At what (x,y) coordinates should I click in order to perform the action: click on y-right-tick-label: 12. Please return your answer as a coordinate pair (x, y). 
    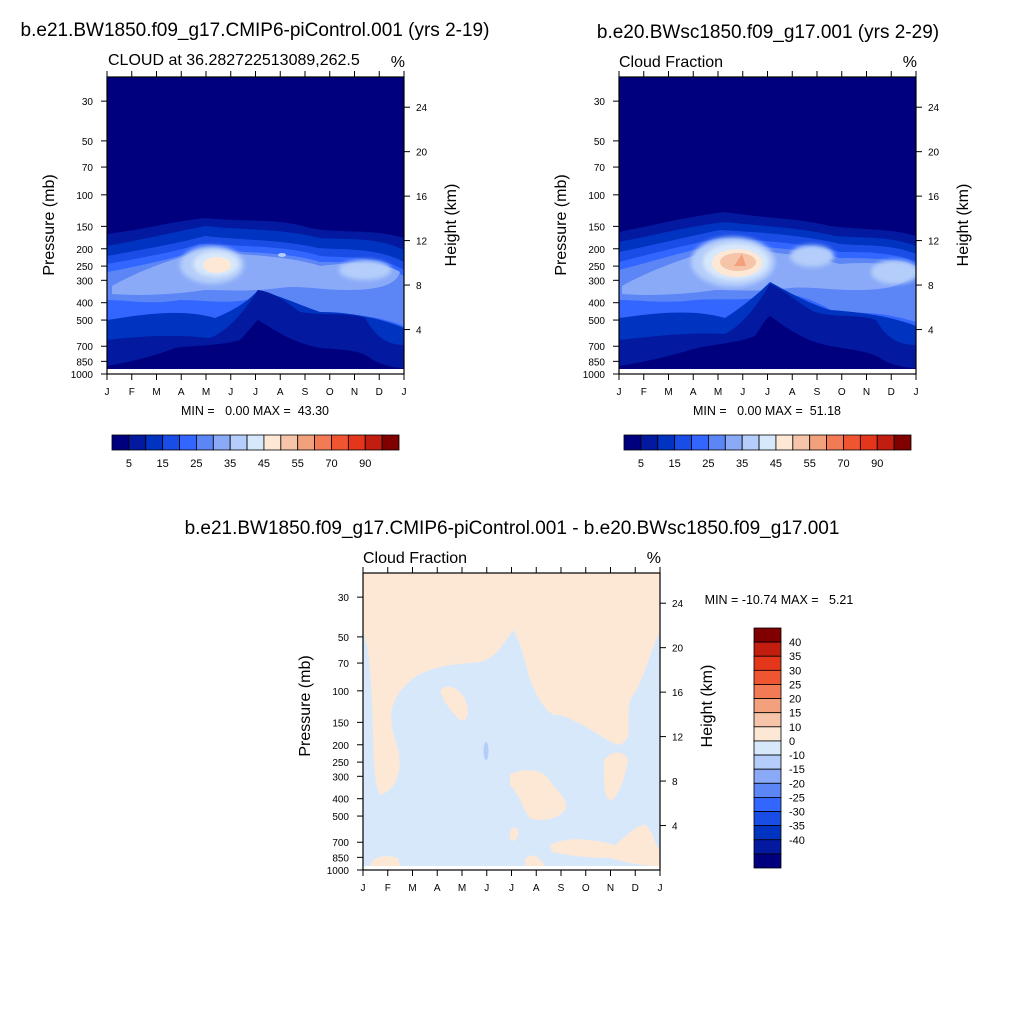
    Looking at the image, I should click on (934, 242).